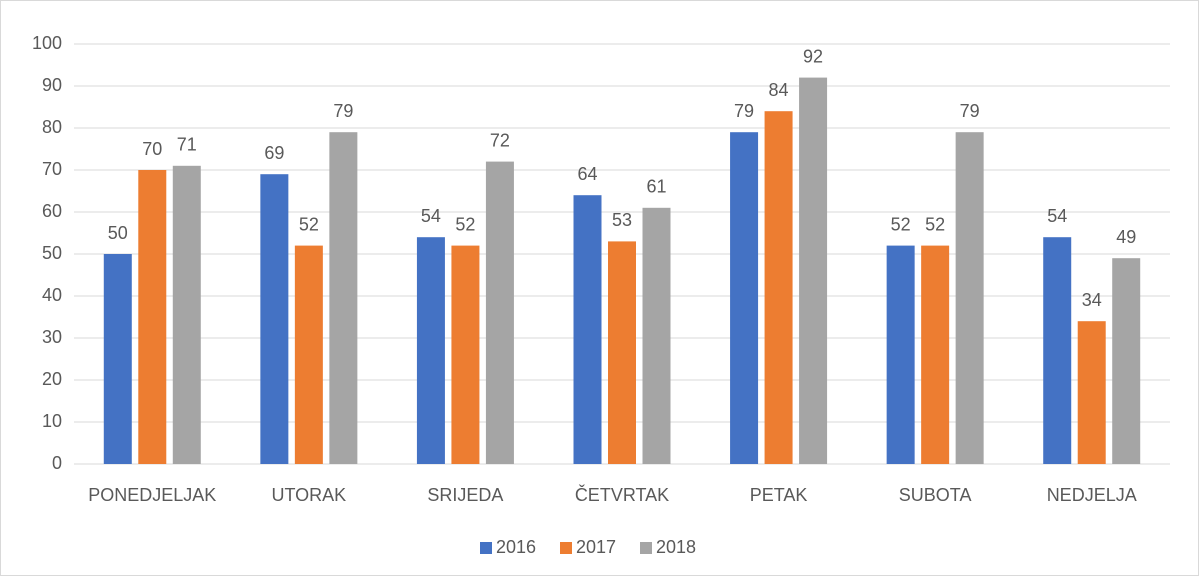 The height and width of the screenshot is (577, 1200). I want to click on x-tick-label: PONEDJELJAK, so click(152, 495).